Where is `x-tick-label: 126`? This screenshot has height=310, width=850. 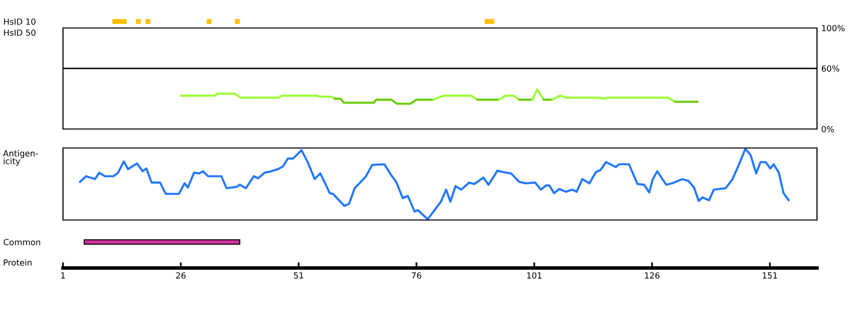
x-tick-label: 126 is located at coordinates (652, 275).